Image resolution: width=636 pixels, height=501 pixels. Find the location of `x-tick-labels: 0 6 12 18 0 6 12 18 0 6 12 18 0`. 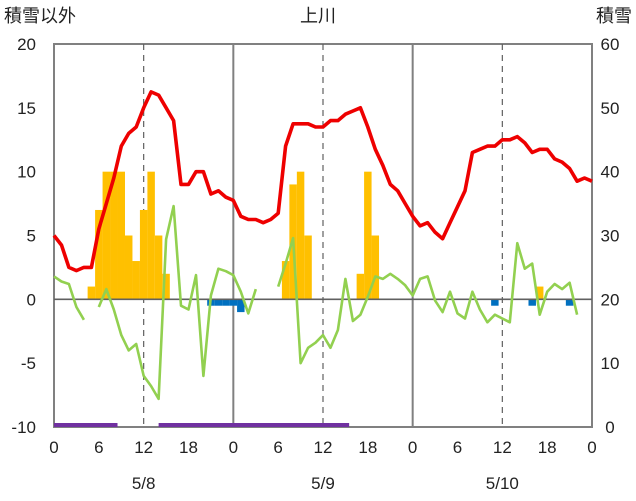

x-tick-labels: 0 6 12 18 0 6 12 18 0 6 12 18 0 is located at coordinates (322, 447).